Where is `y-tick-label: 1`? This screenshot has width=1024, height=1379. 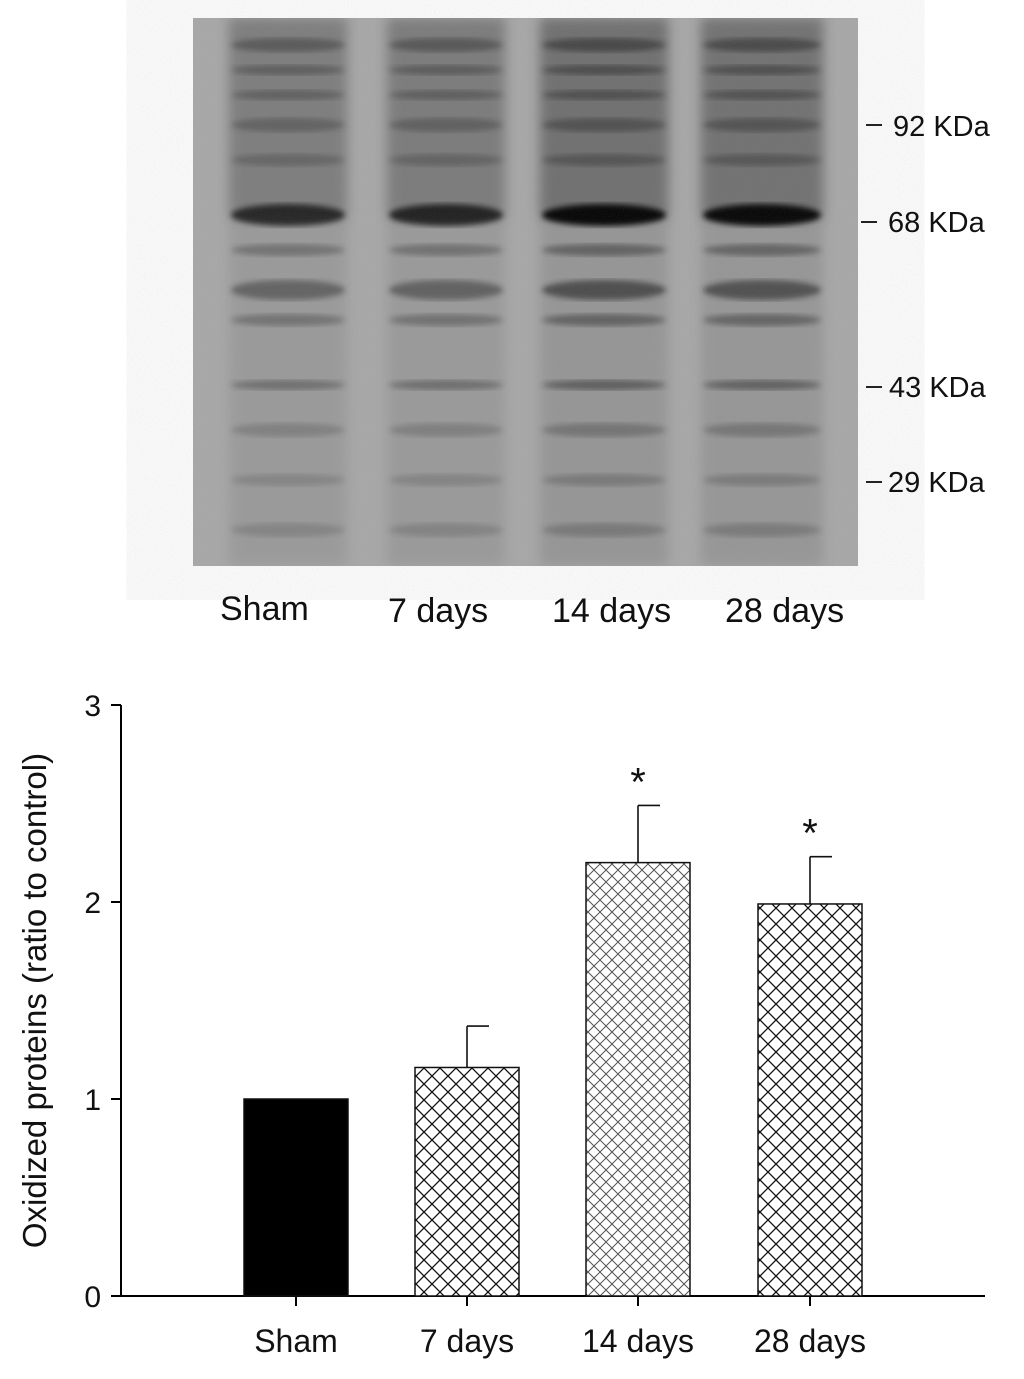
y-tick-label: 1 is located at coordinates (92, 1100).